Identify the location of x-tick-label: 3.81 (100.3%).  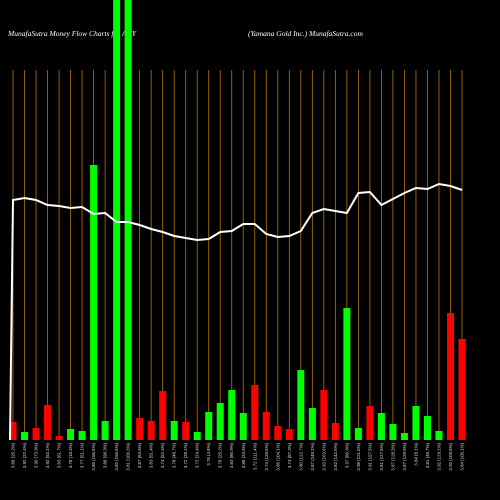
(128, 456).